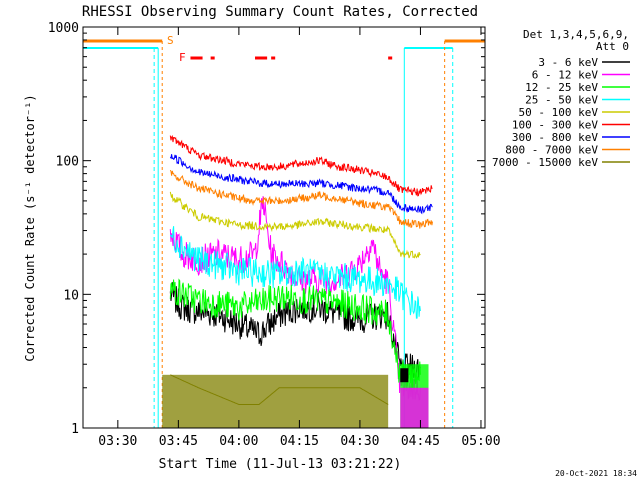  What do you see at coordinates (280, 464) in the screenshot?
I see `x-axis-label: Start Time (11-Jul-13 03:21:22)` at bounding box center [280, 464].